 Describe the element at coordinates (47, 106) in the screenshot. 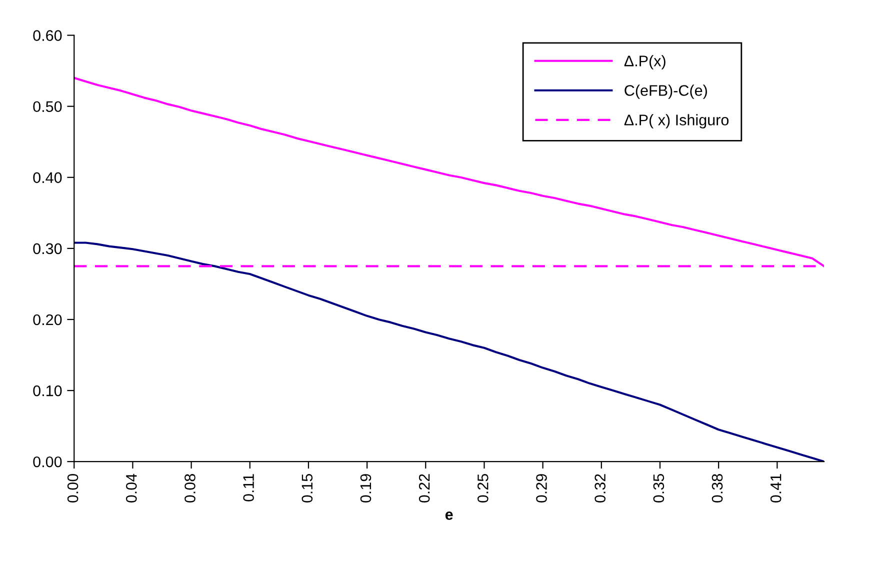

I see `y-tick-label: 0.50` at that location.